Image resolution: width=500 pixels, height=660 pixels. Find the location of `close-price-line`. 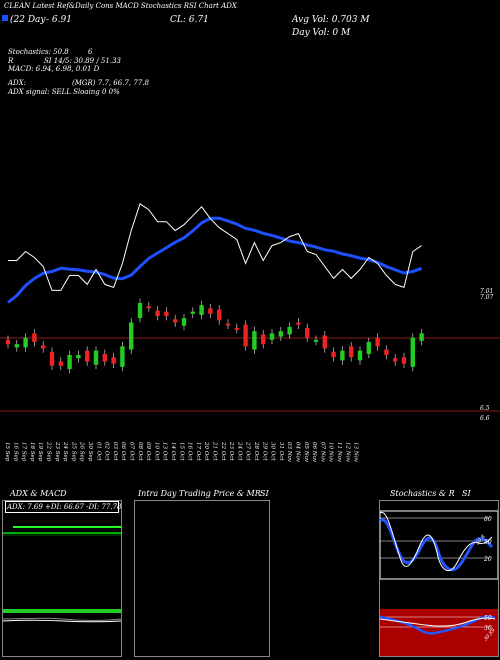

close-price-line is located at coordinates (215, 247).